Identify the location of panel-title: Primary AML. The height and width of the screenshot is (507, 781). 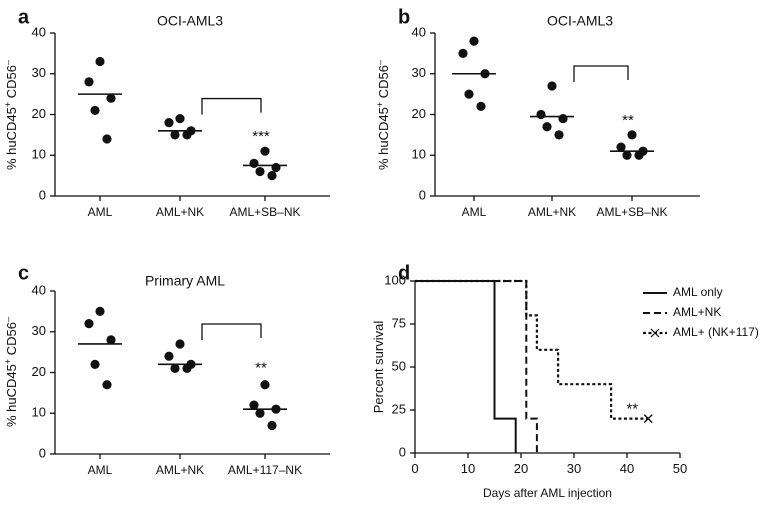
(185, 281).